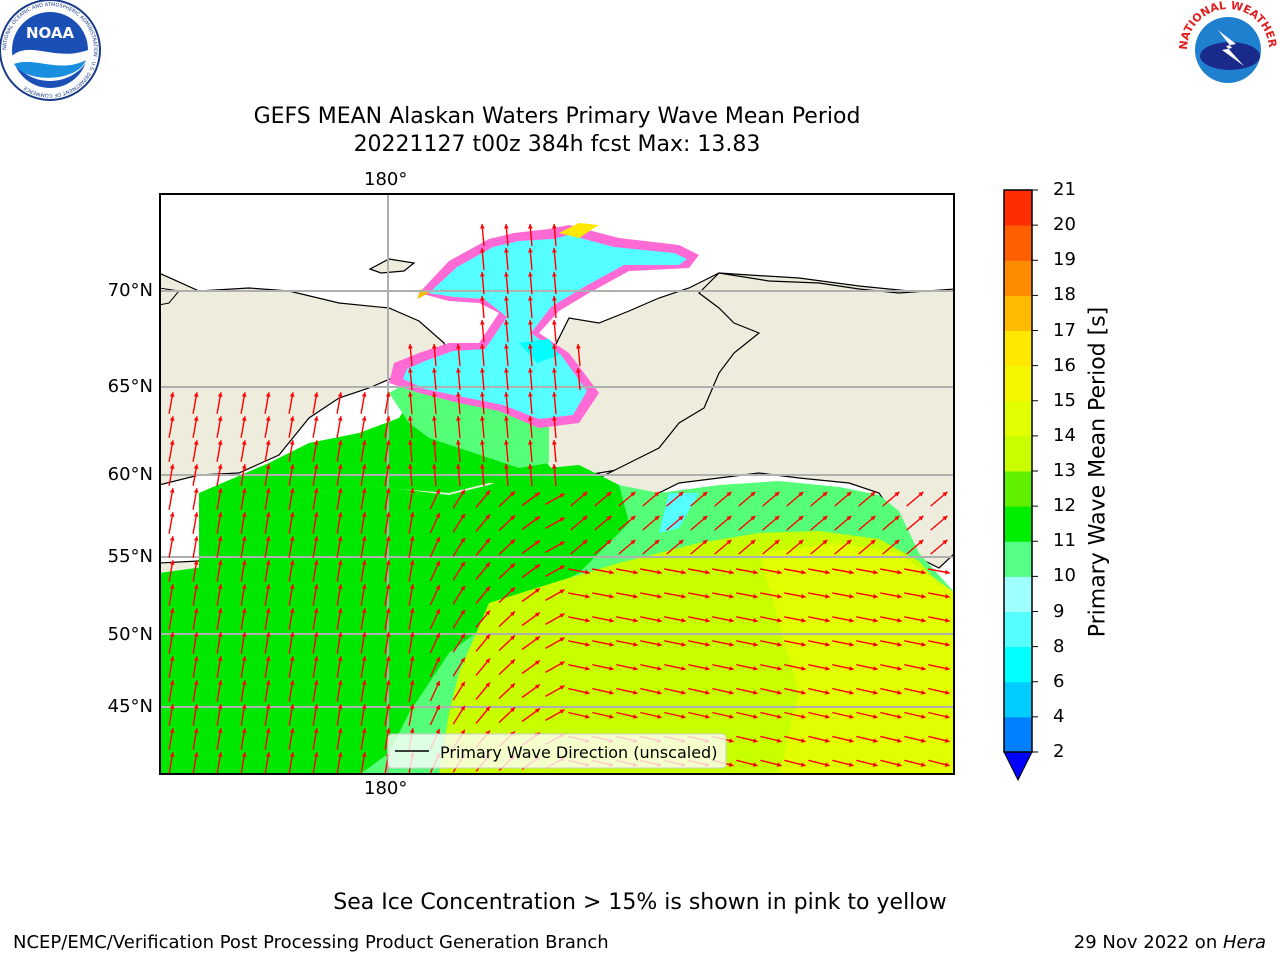 This screenshot has height=960, width=1280. What do you see at coordinates (1059, 611) in the screenshot?
I see `colorbar-tick-label: 9` at bounding box center [1059, 611].